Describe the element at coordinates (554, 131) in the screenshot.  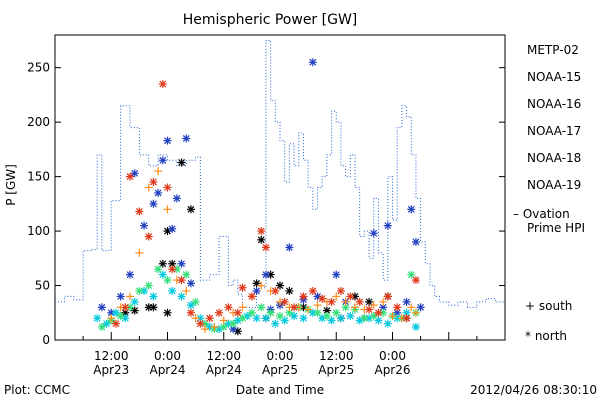
I see `legend-entry: NOAA-17` at that location.